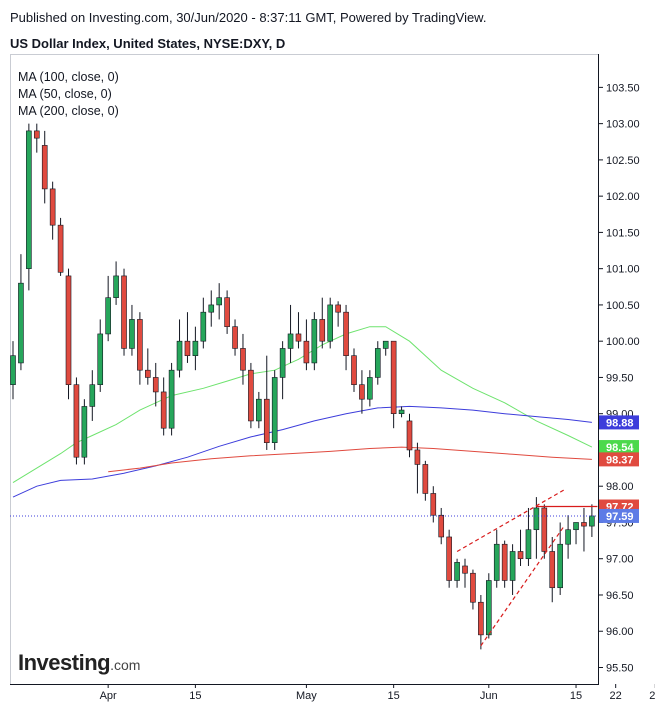  What do you see at coordinates (489, 696) in the screenshot?
I see `x-tick-label: Jun` at bounding box center [489, 696].